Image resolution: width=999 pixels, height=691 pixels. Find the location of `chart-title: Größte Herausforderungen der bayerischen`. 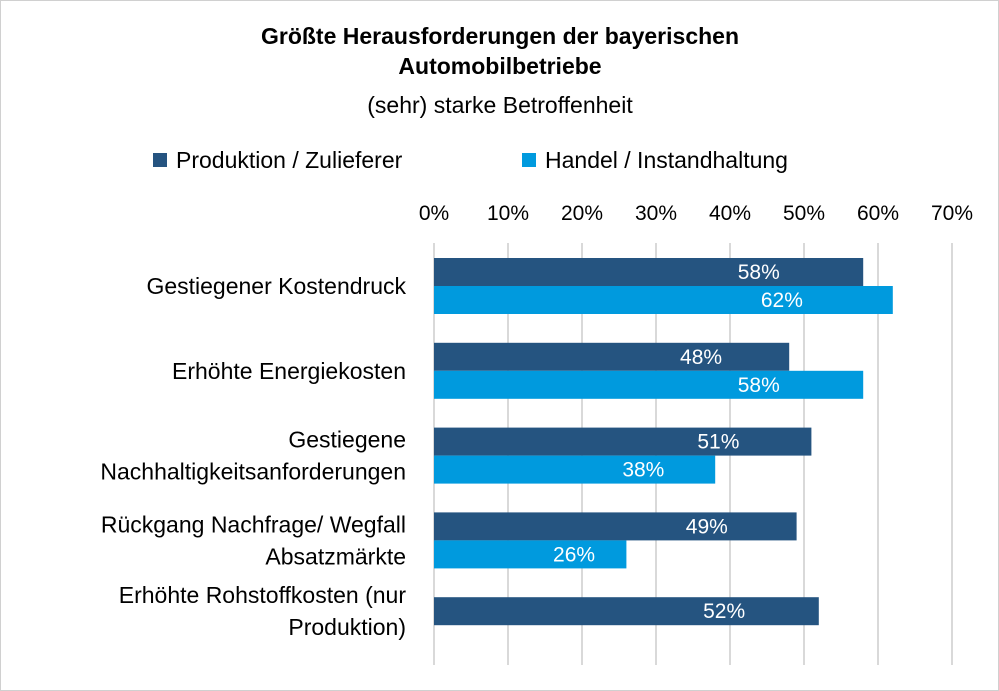

chart-title: Größte Herausforderungen der bayerischen is located at coordinates (500, 36).